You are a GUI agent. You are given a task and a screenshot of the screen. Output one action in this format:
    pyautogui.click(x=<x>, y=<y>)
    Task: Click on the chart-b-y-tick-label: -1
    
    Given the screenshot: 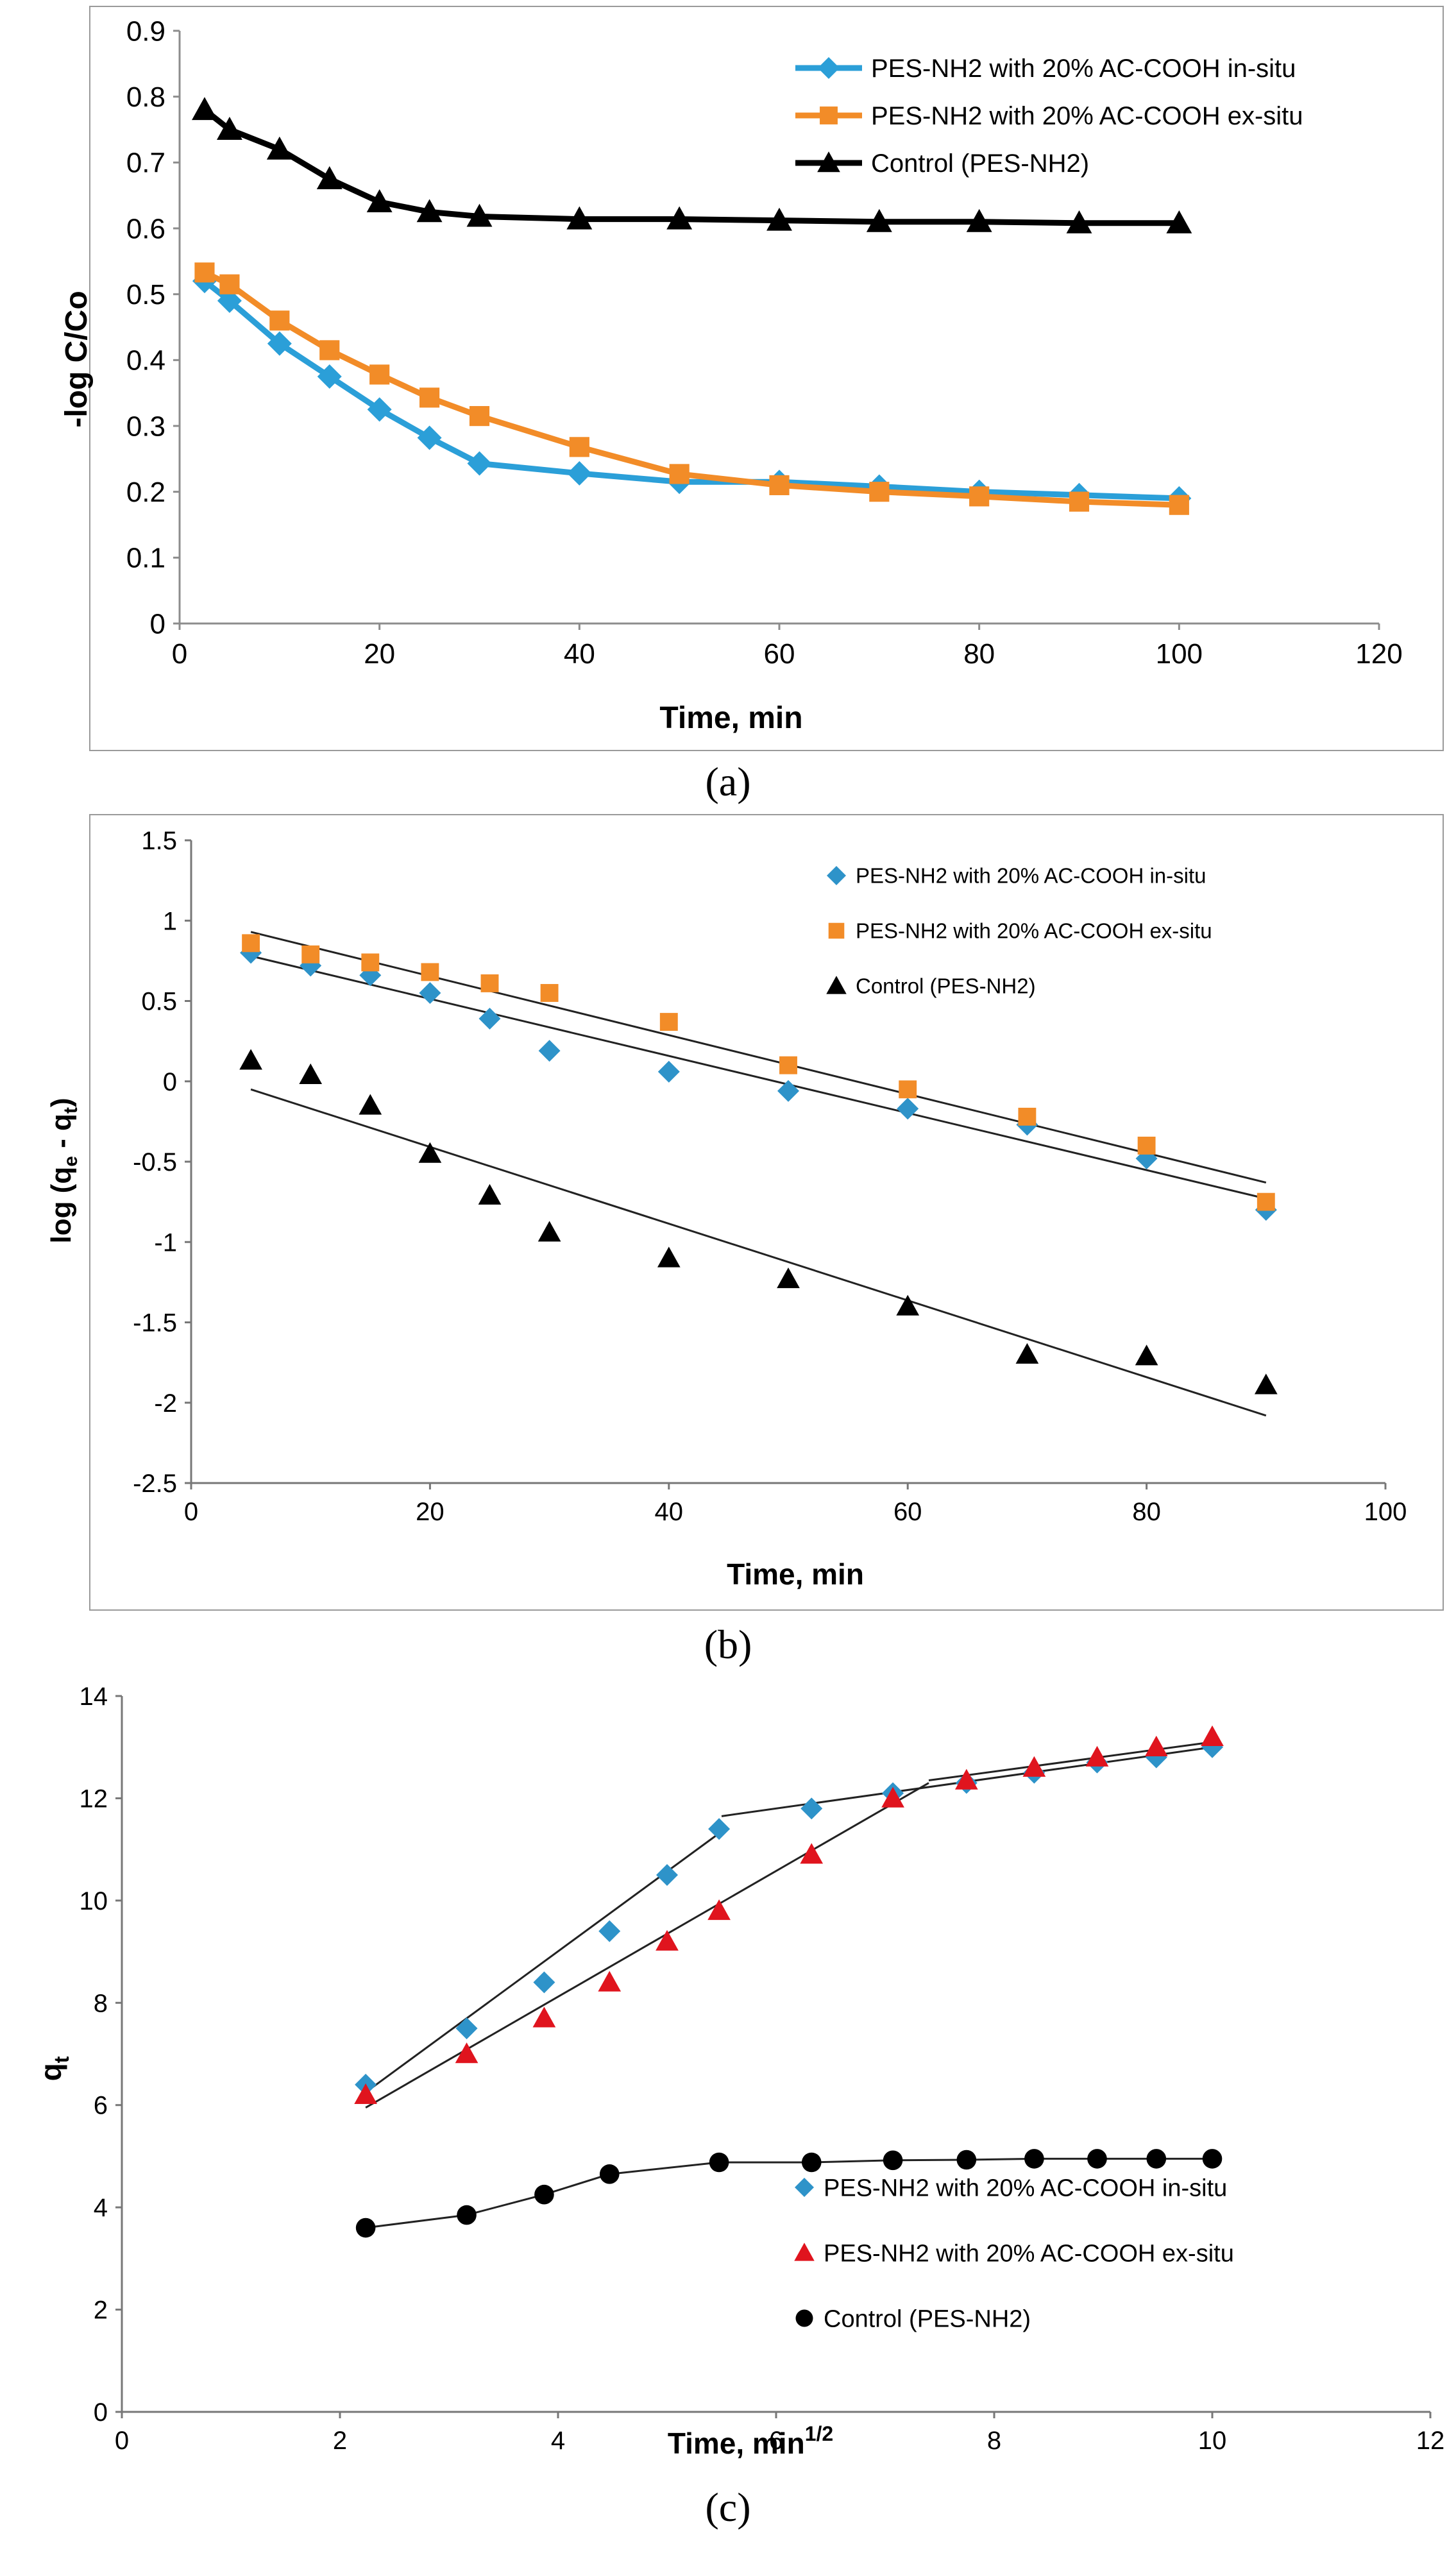 What is the action you would take?
    pyautogui.click(x=166, y=1242)
    